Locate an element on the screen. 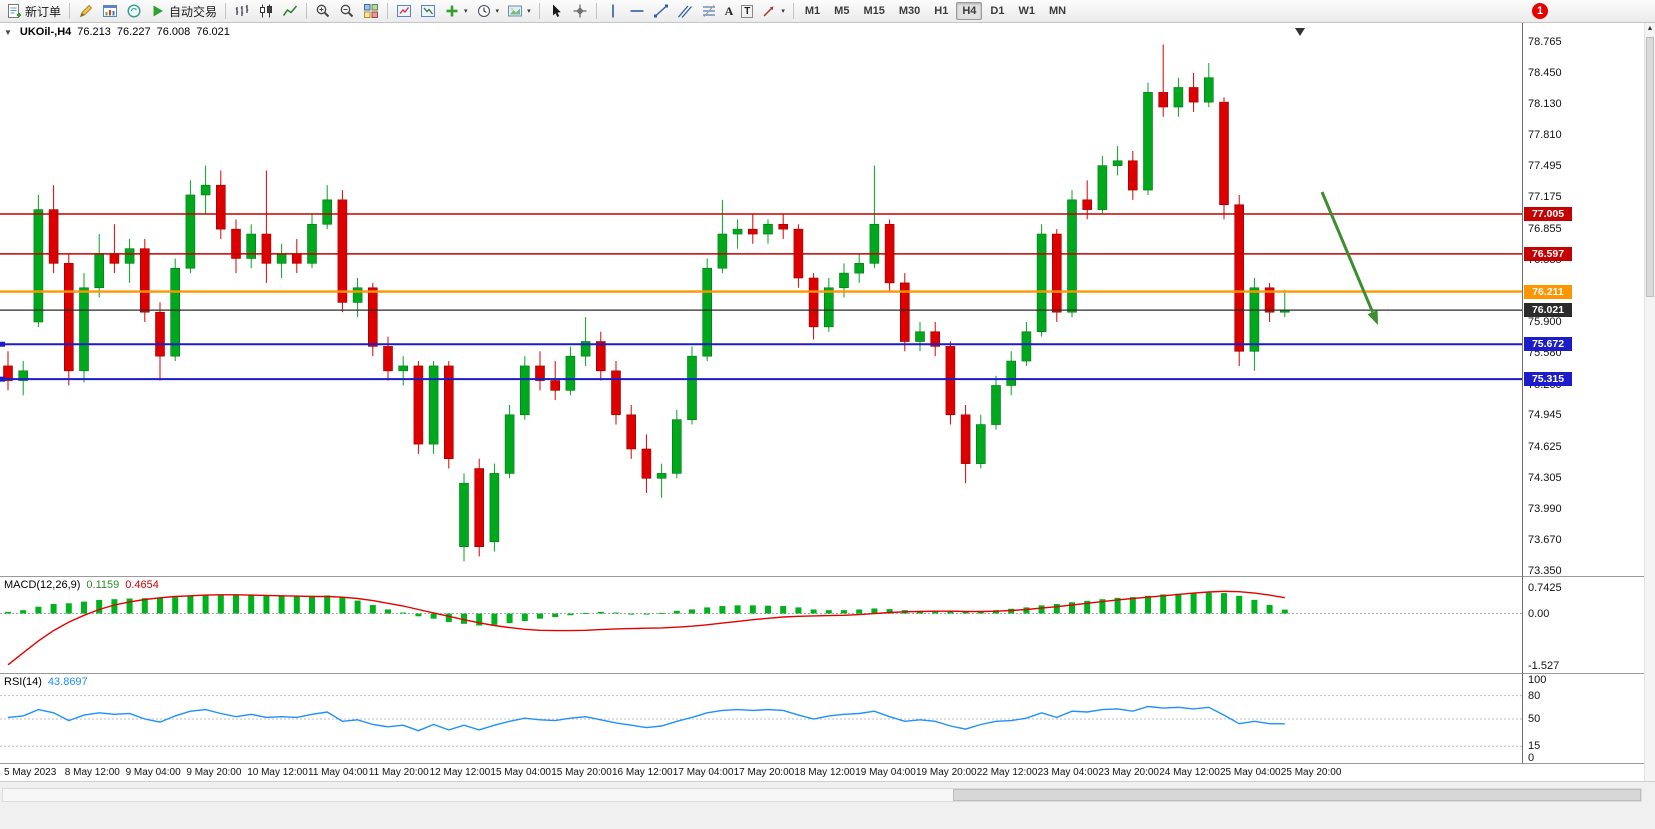 This screenshot has height=829, width=1655. cursor-button is located at coordinates (556, 11).